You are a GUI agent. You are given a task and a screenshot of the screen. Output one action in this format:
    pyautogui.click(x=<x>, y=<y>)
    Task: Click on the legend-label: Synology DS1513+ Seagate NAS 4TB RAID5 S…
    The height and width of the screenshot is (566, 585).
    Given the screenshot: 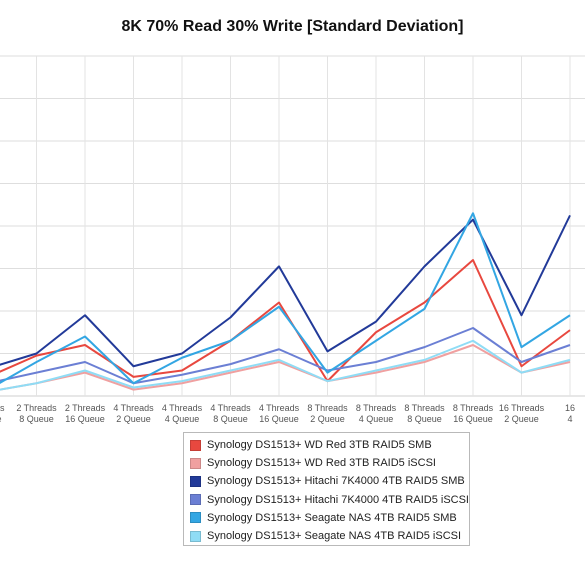 What is the action you would take?
    pyautogui.click(x=332, y=517)
    